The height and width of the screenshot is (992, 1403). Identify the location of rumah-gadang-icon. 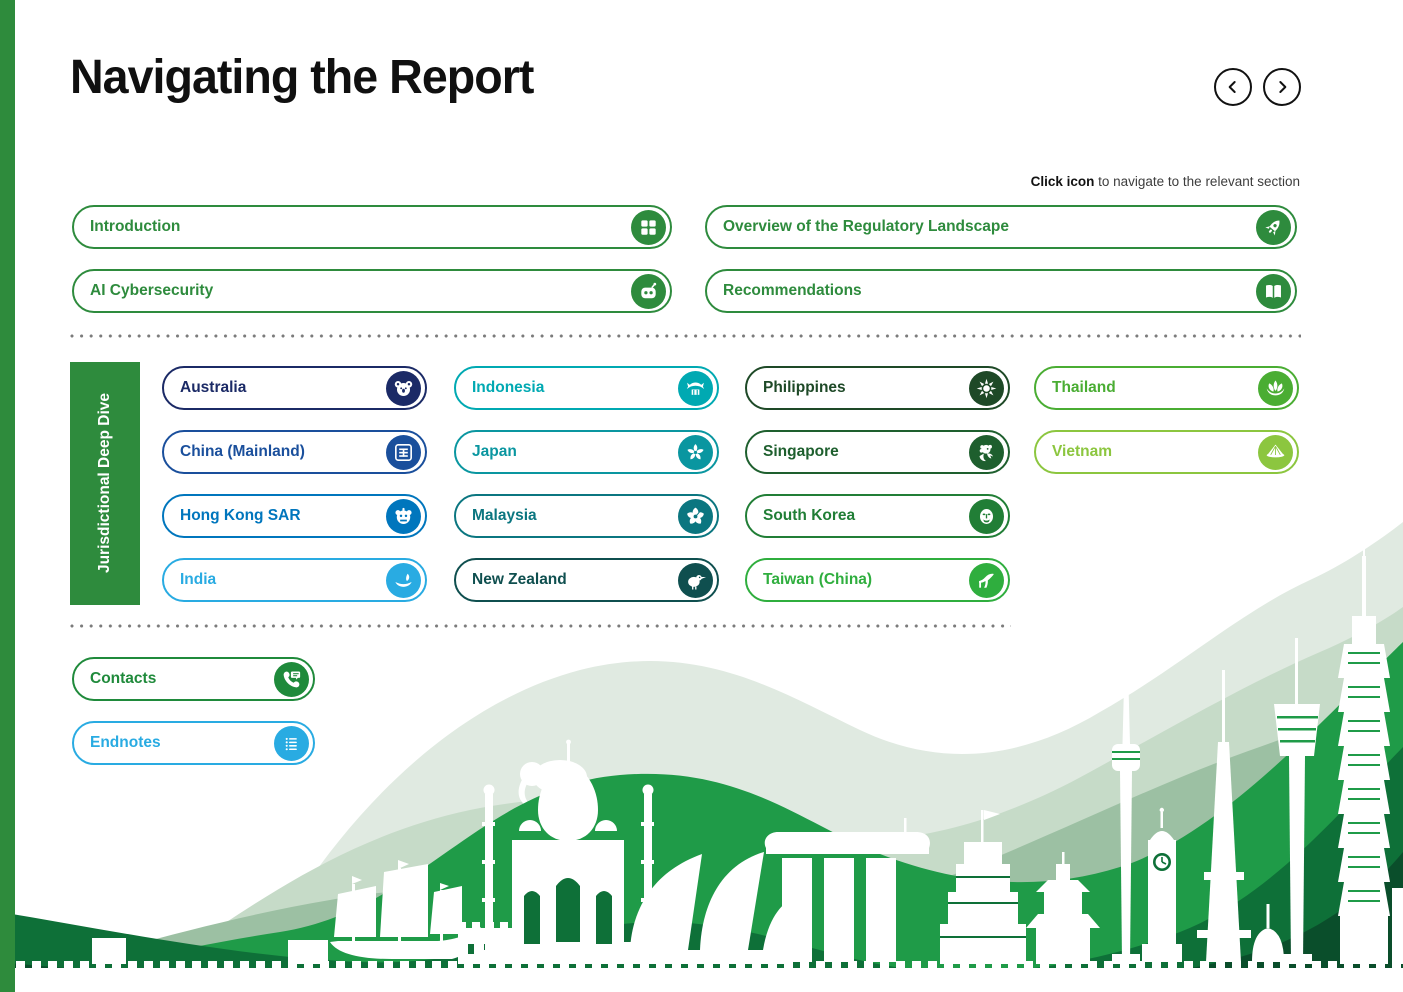
(695, 388).